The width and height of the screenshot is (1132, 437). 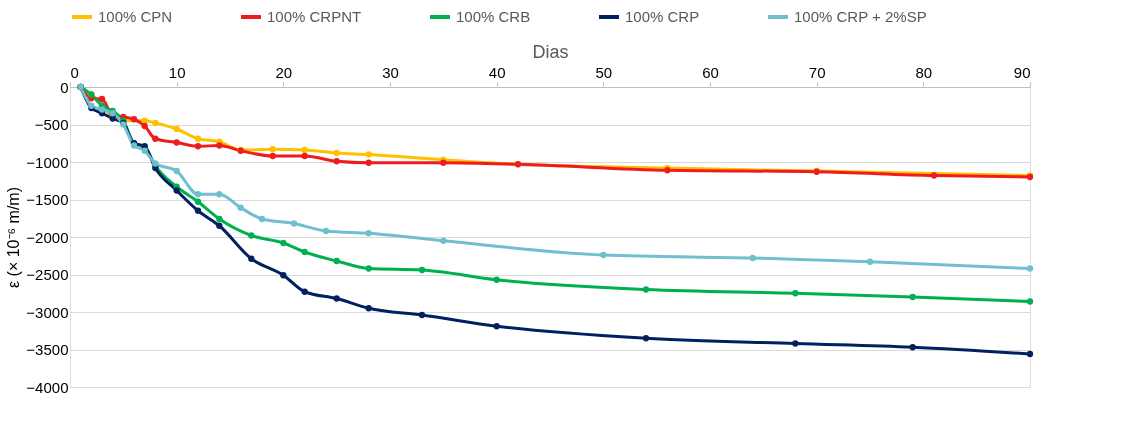 What do you see at coordinates (47, 387) in the screenshot?
I see `y-tick-label: −4000` at bounding box center [47, 387].